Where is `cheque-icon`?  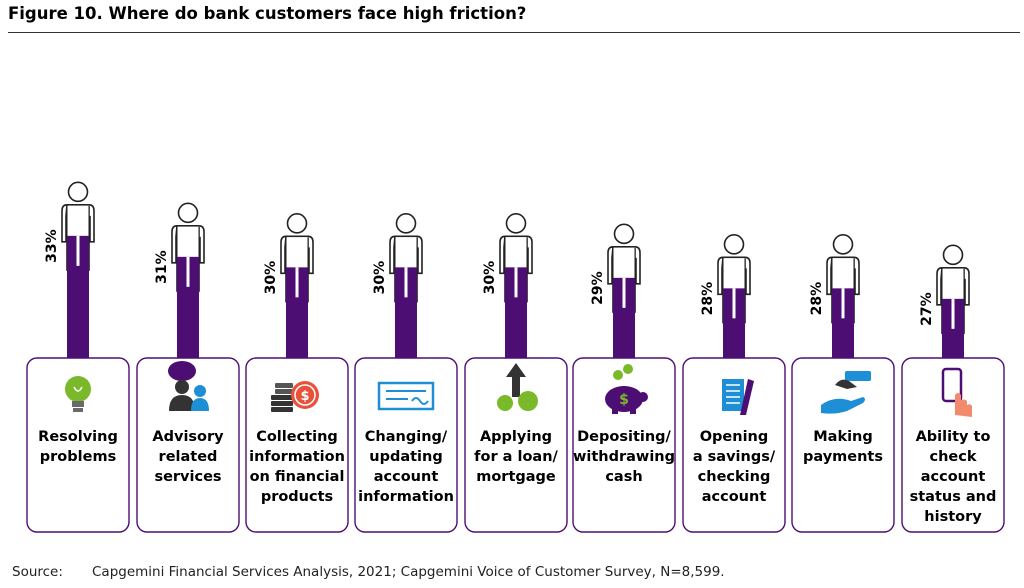 cheque-icon is located at coordinates (406, 396).